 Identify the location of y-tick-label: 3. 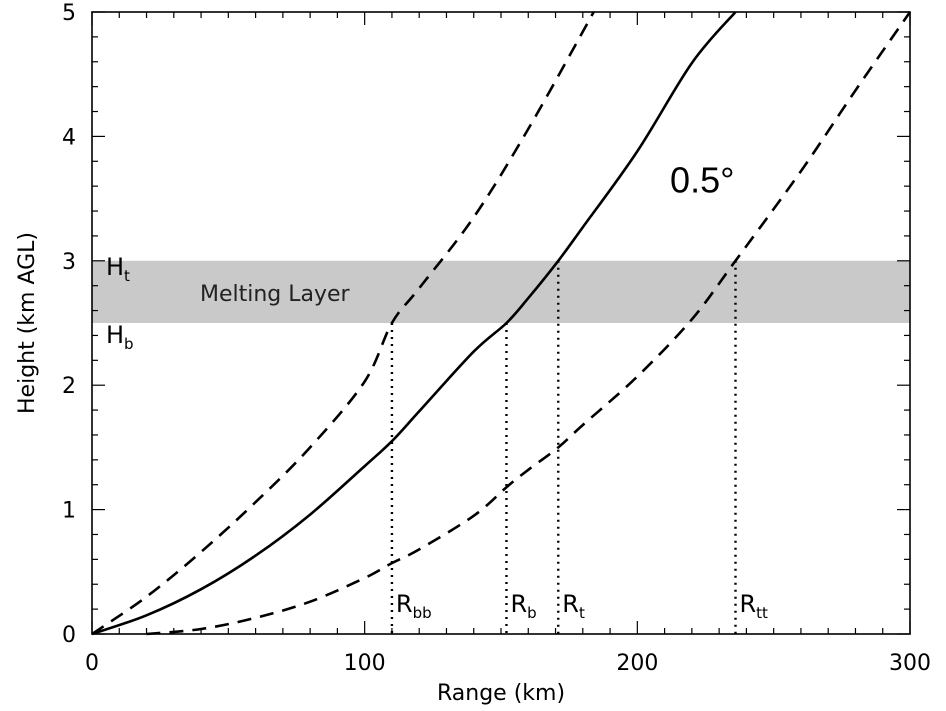
(69, 262).